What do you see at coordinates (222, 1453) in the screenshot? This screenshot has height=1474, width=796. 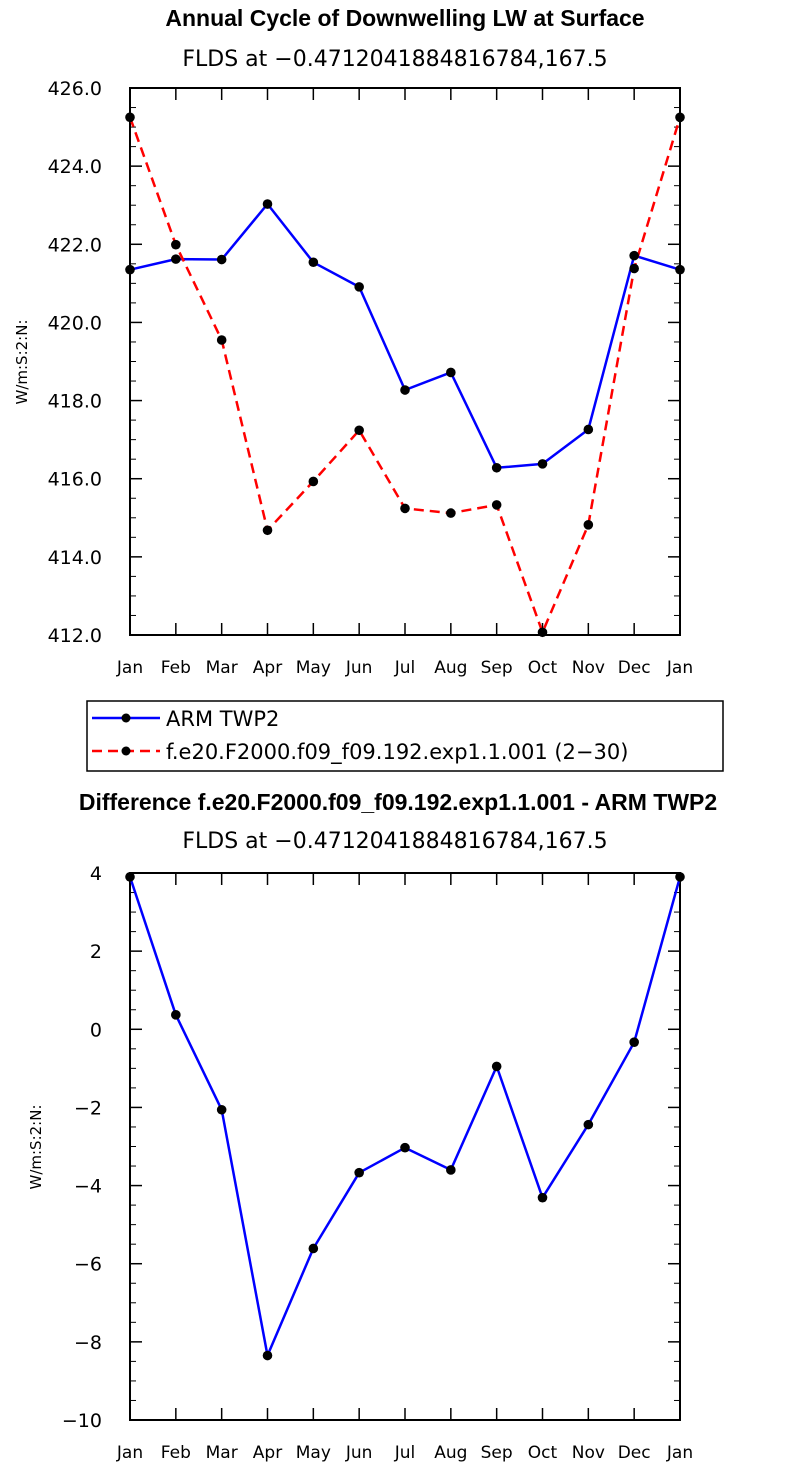 I see `chart2-xtick-label: Mar` at bounding box center [222, 1453].